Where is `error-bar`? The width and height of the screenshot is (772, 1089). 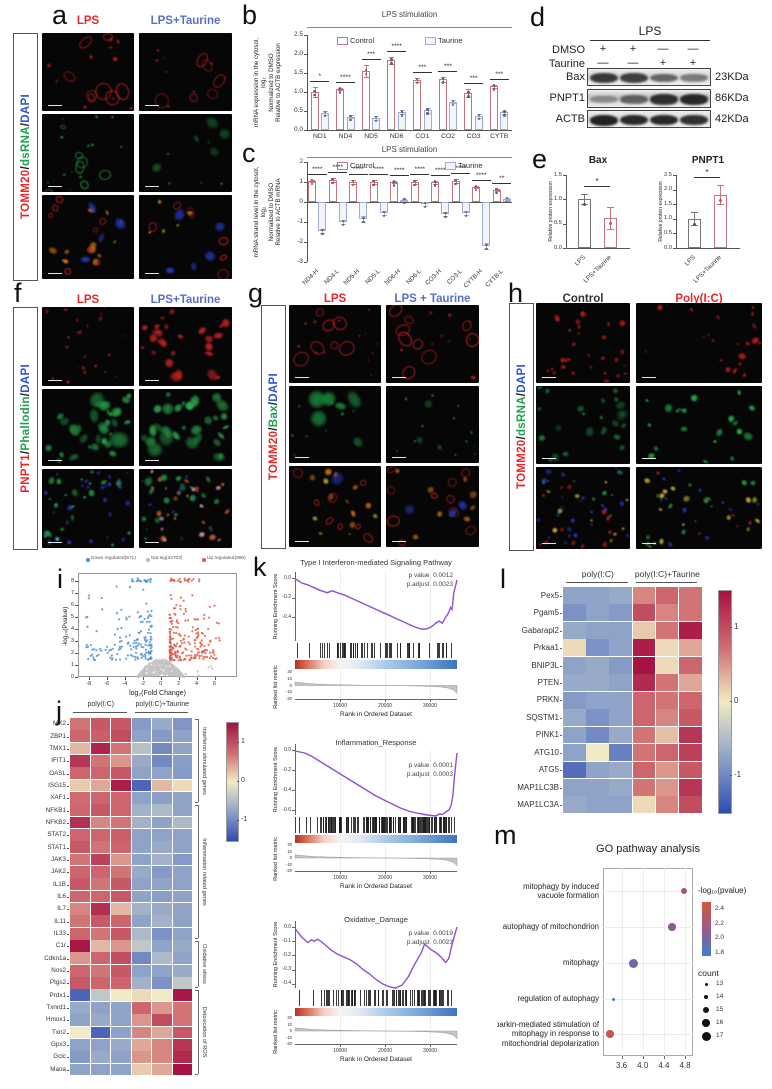 error-bar is located at coordinates (418, 79).